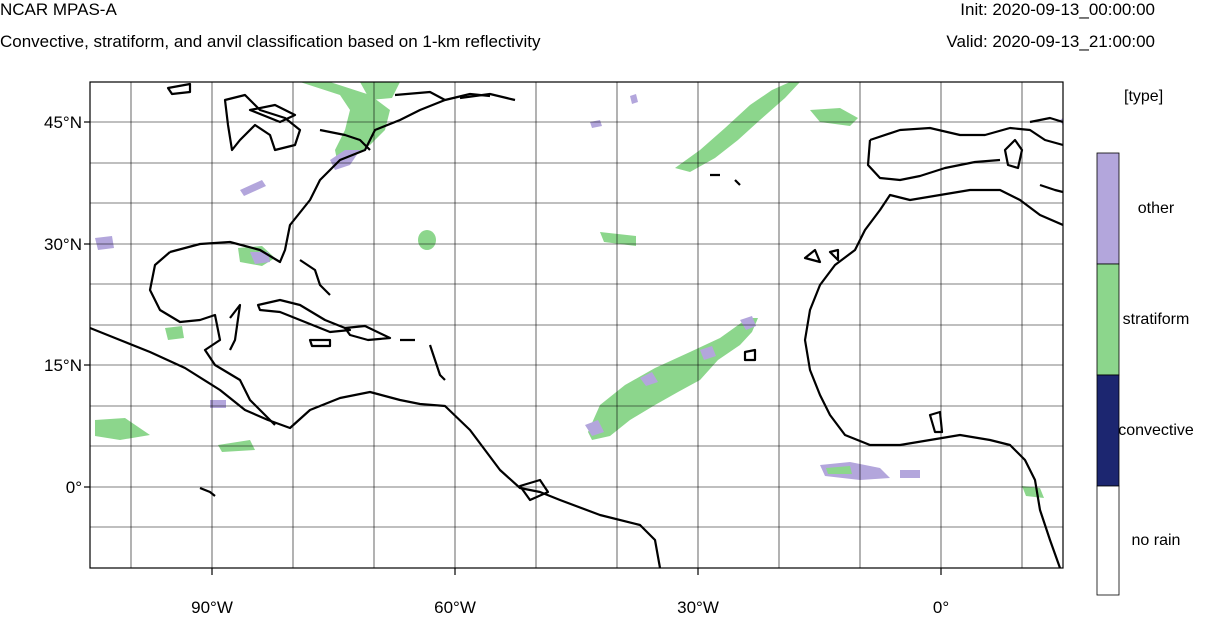 The height and width of the screenshot is (618, 1209). Describe the element at coordinates (1108, 374) in the screenshot. I see `legend-colorbar` at that location.